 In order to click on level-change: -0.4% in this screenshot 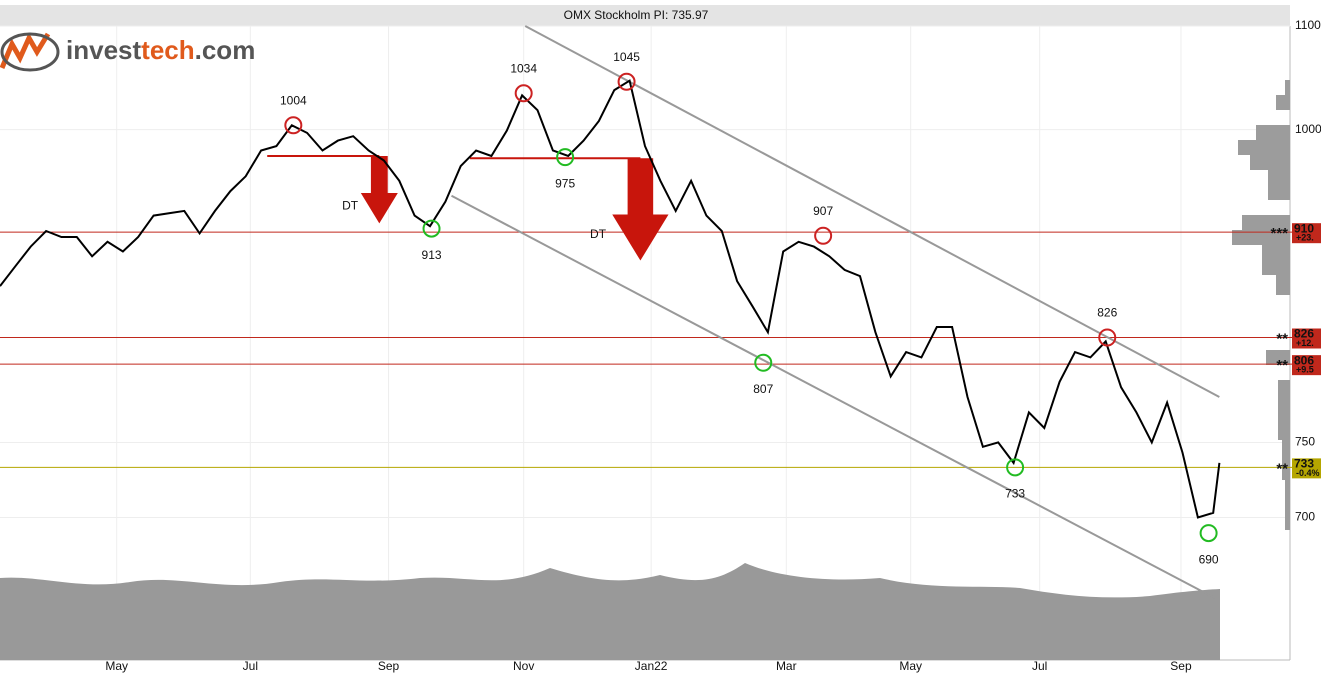, I will do `click(1308, 473)`.